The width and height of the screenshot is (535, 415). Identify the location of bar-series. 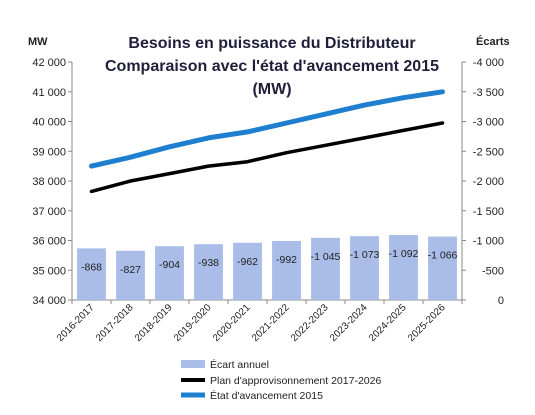
(267, 267).